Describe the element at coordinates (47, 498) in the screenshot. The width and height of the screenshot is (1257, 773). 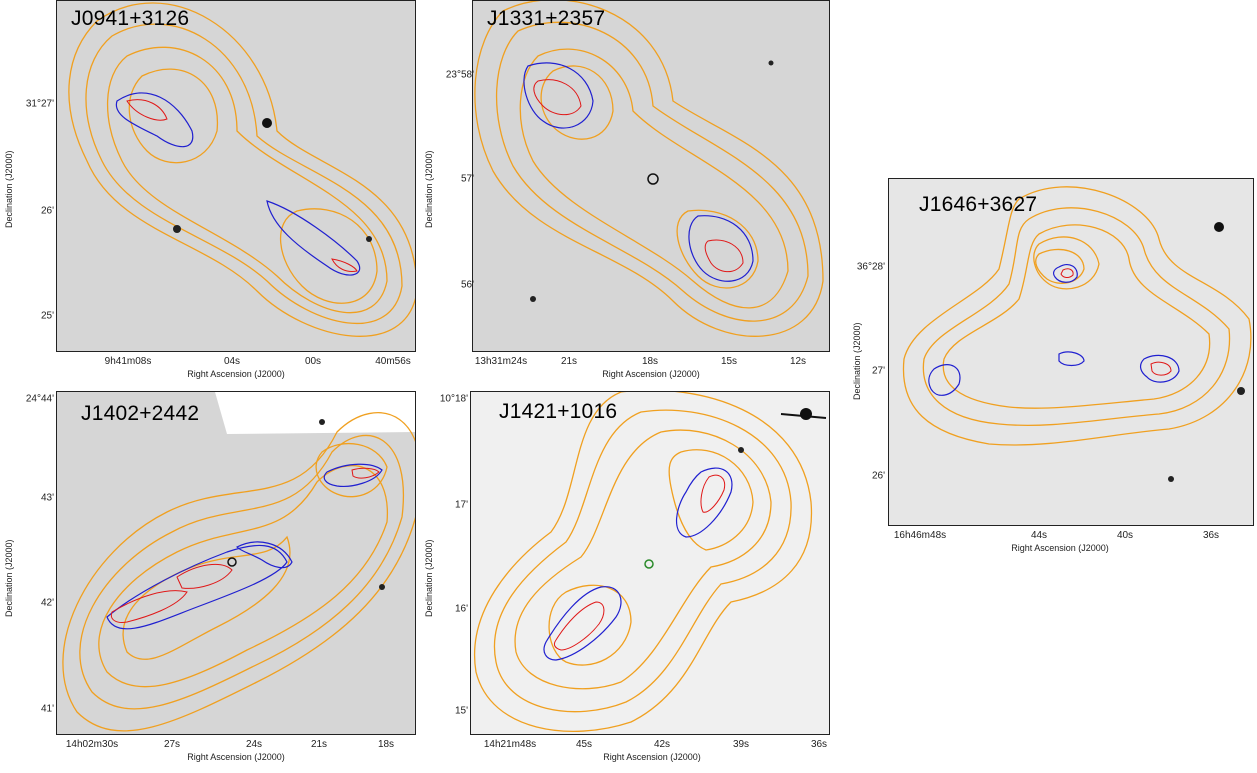
I see `y-tick: 43'` at that location.